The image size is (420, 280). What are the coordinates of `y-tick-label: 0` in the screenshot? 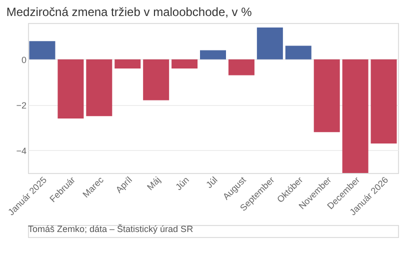 It's located at (23, 59).